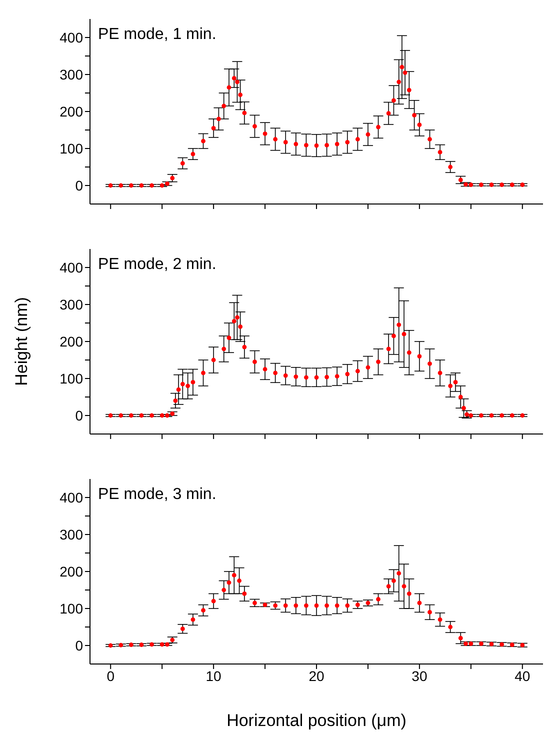 Image resolution: width=545 pixels, height=744 pixels. What do you see at coordinates (316, 720) in the screenshot?
I see `x-axis-title: Horizontal position (μm)` at bounding box center [316, 720].